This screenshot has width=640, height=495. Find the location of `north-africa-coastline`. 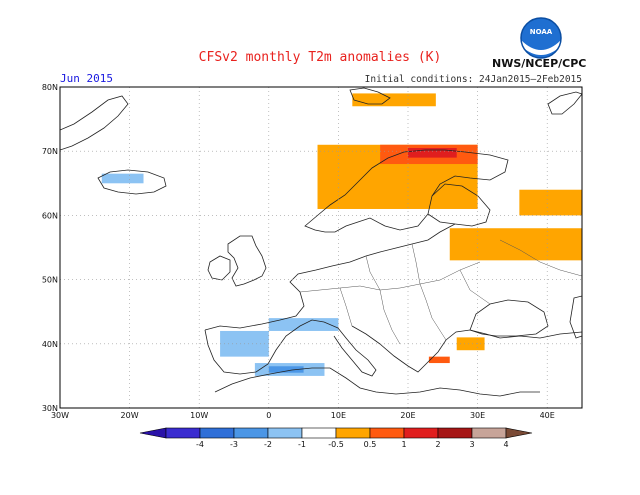

north-africa-coastline is located at coordinates (377, 382).